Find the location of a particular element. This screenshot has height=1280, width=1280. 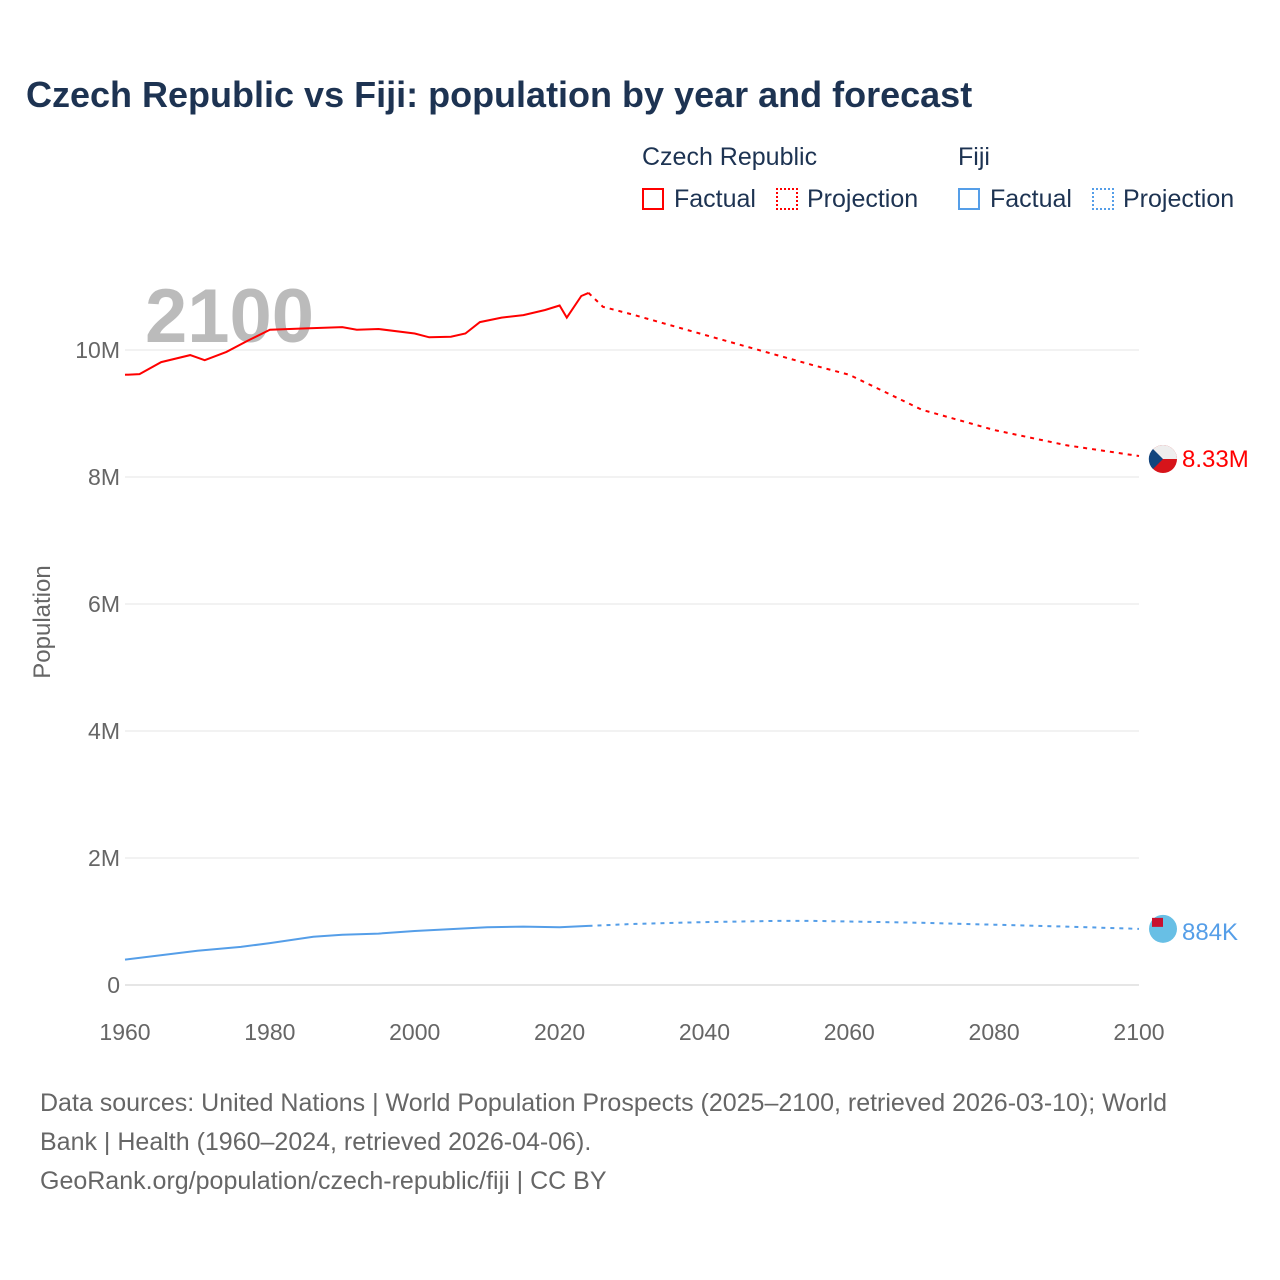

x-tick-label: 2060 is located at coordinates (849, 1032).